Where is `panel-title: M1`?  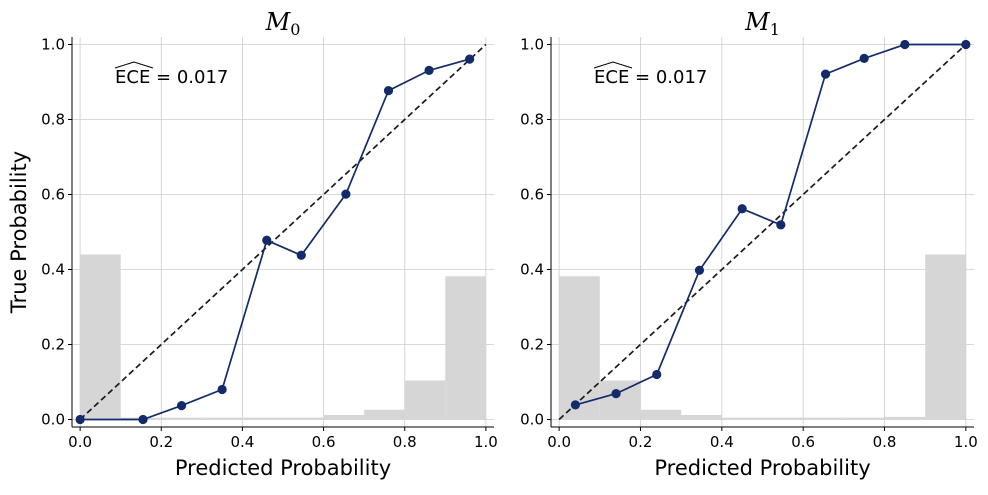 panel-title: M1 is located at coordinates (762, 23).